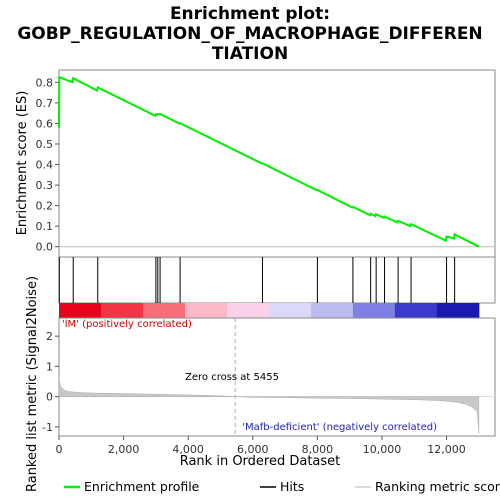  Describe the element at coordinates (59, 449) in the screenshot. I see `x-tick-label: 0` at that location.